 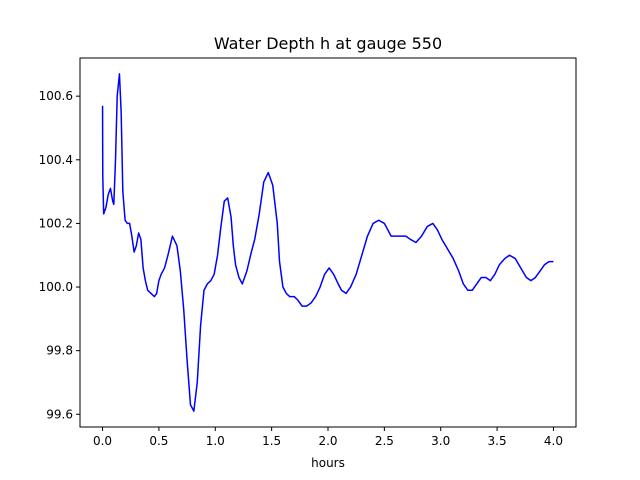 I want to click on x-tick-label: 4.0, so click(x=553, y=441).